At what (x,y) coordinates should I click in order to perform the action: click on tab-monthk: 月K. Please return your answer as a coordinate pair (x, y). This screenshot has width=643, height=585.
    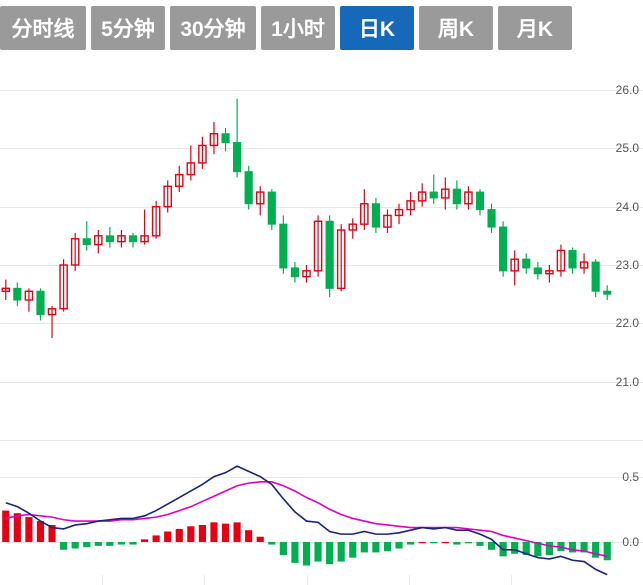
    Looking at the image, I should click on (535, 27).